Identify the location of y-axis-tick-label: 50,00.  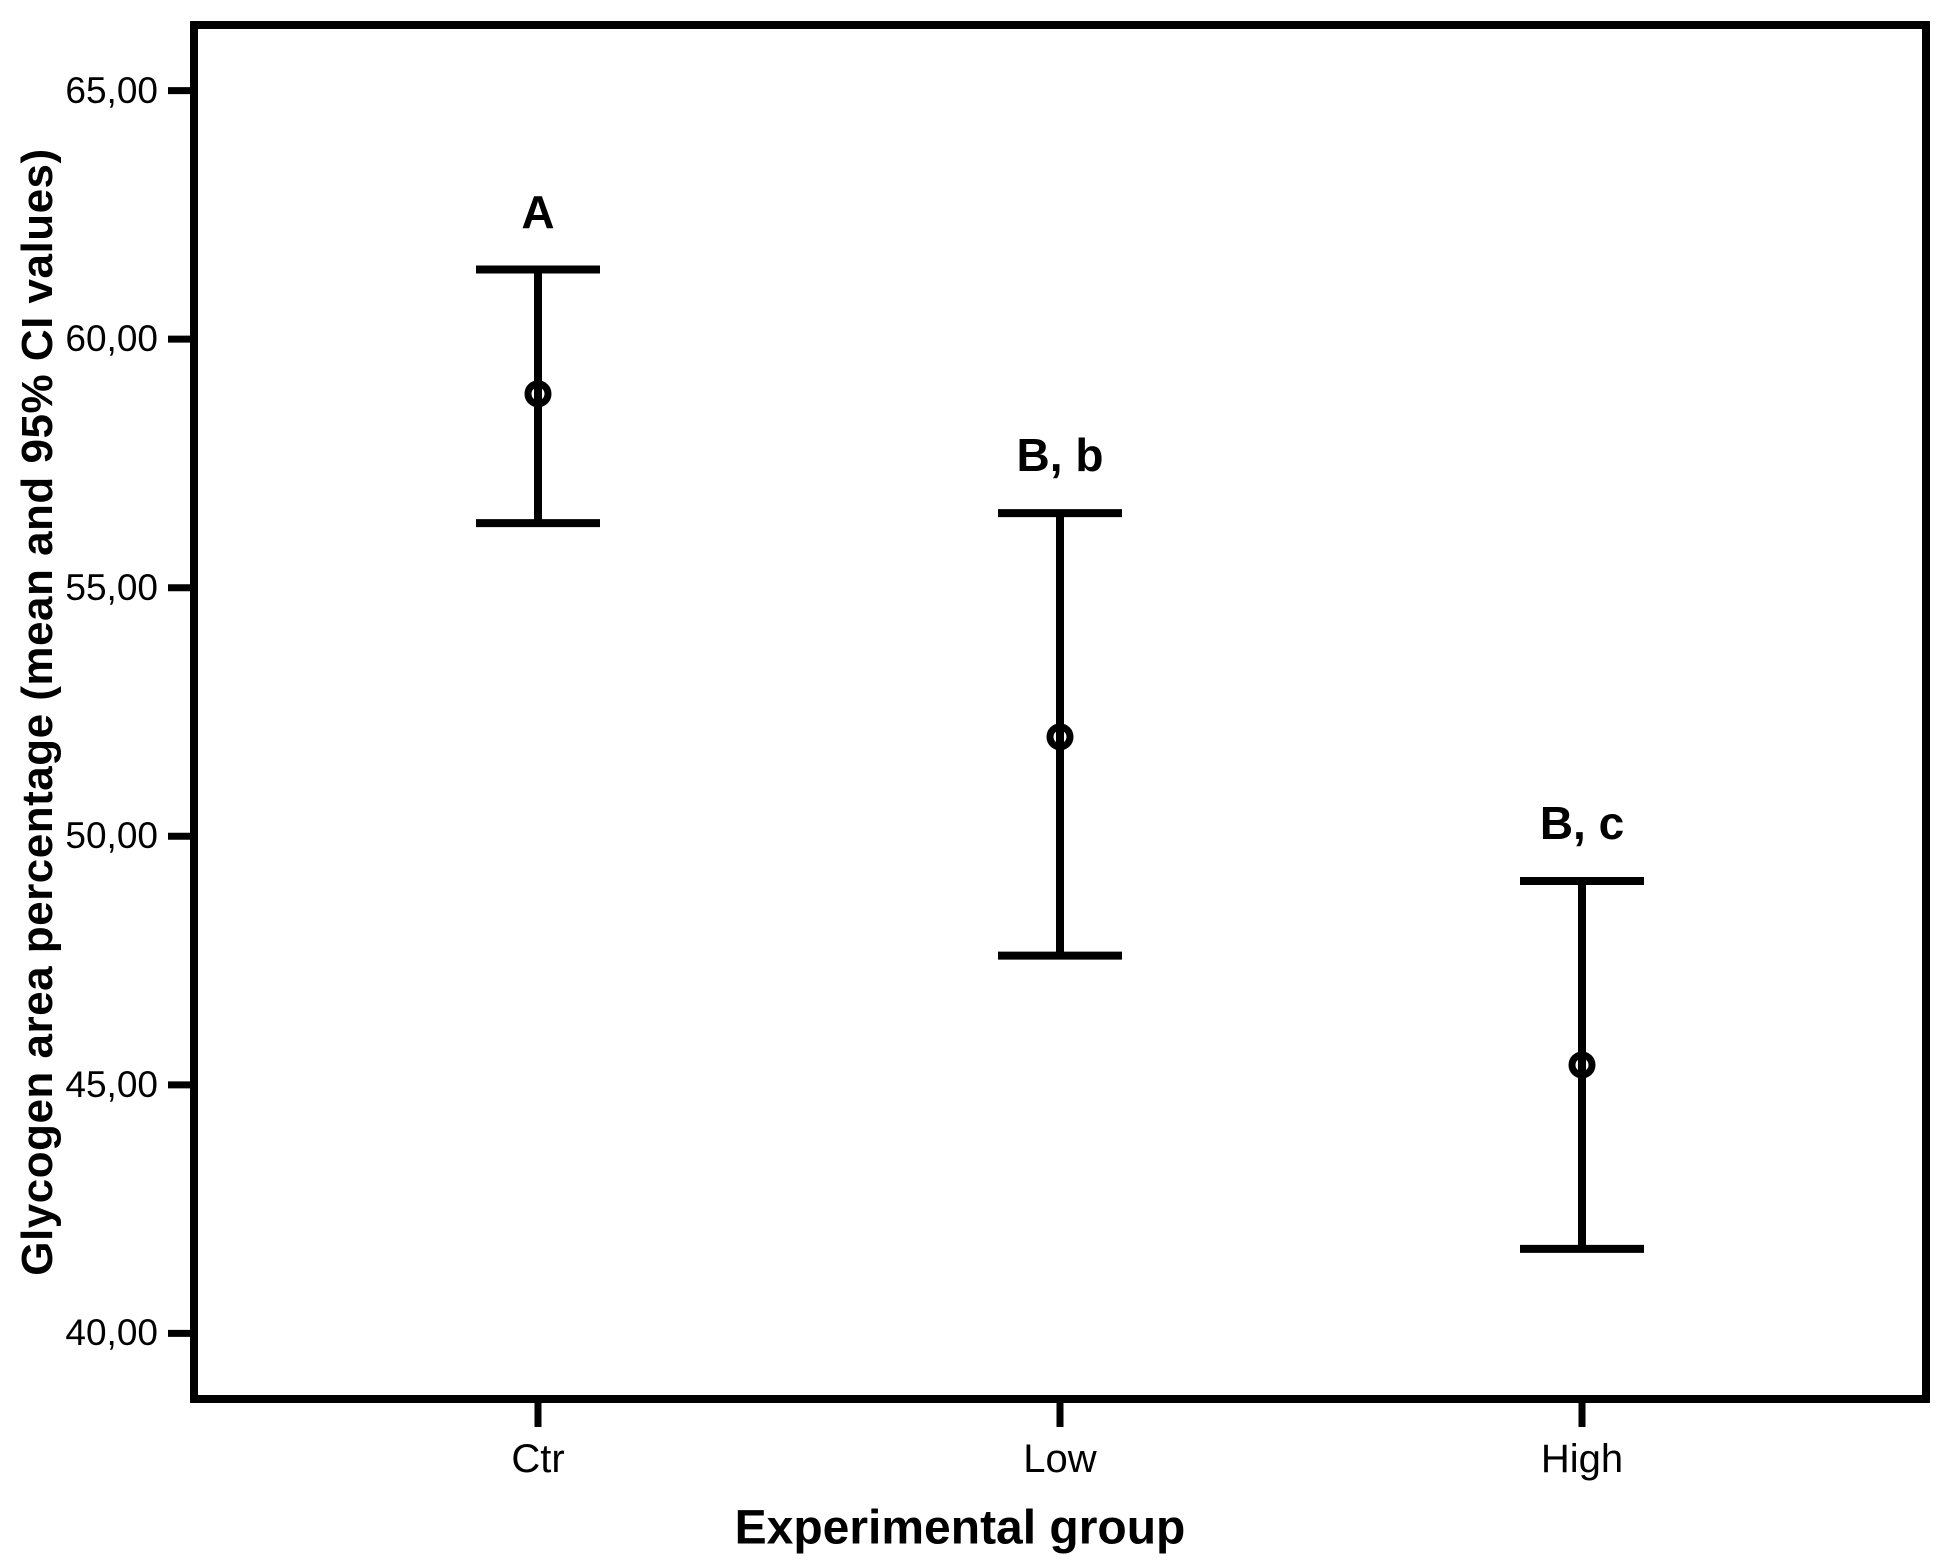
(111, 836).